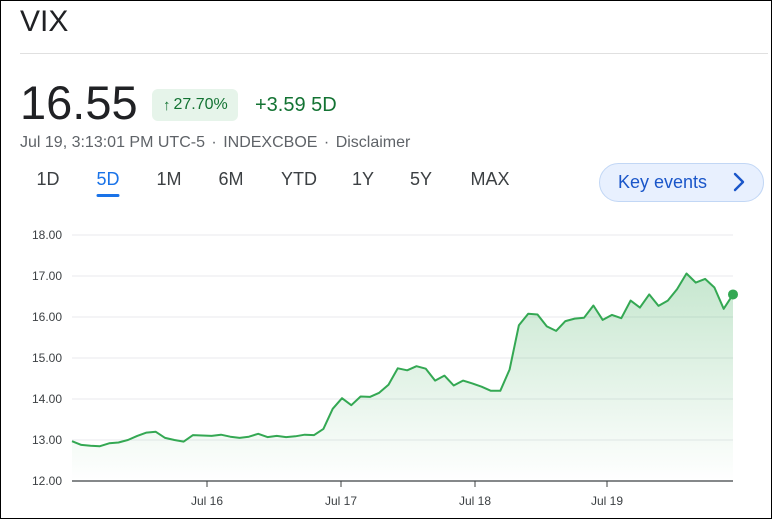 The height and width of the screenshot is (519, 772). Describe the element at coordinates (733, 294) in the screenshot. I see `latest-price-point` at that location.